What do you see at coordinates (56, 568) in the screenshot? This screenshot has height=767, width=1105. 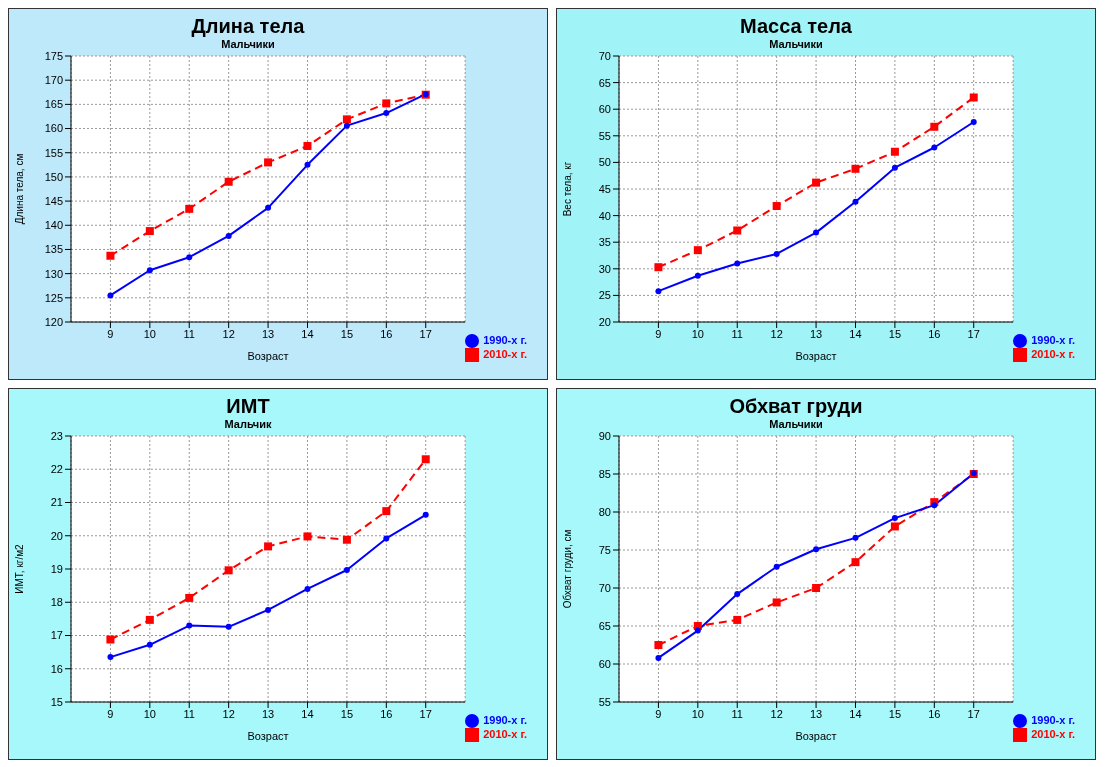 I see `y-tick-label: 19` at bounding box center [56, 568].